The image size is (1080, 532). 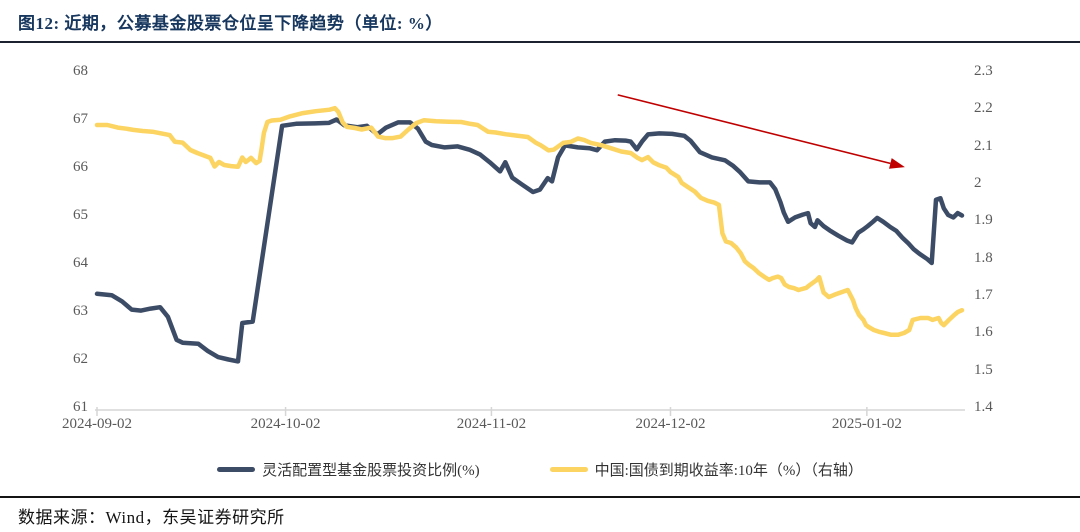 I want to click on right-axis-tick-label: 2.3, so click(x=983, y=71).